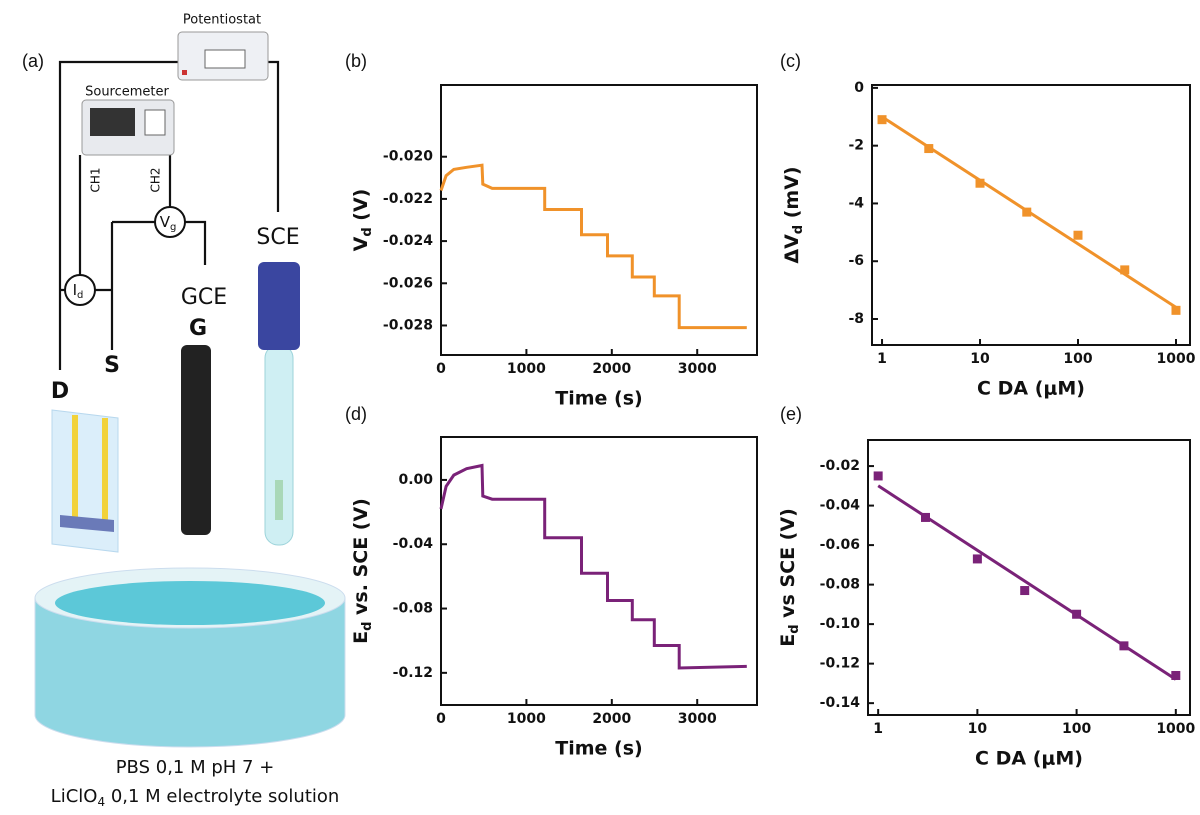 The height and width of the screenshot is (815, 1200). What do you see at coordinates (361, 637) in the screenshot?
I see `y-axis-title: E` at bounding box center [361, 637].